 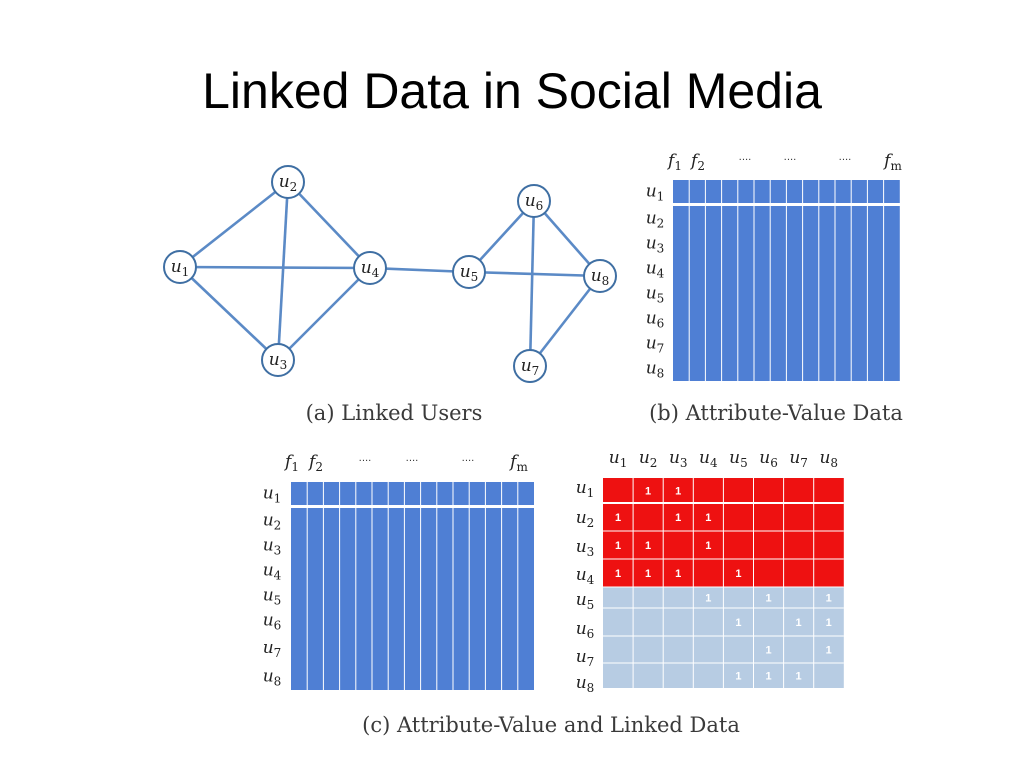 What do you see at coordinates (585, 519) in the screenshot?
I see `adj-row-label-u2: u2` at bounding box center [585, 519].